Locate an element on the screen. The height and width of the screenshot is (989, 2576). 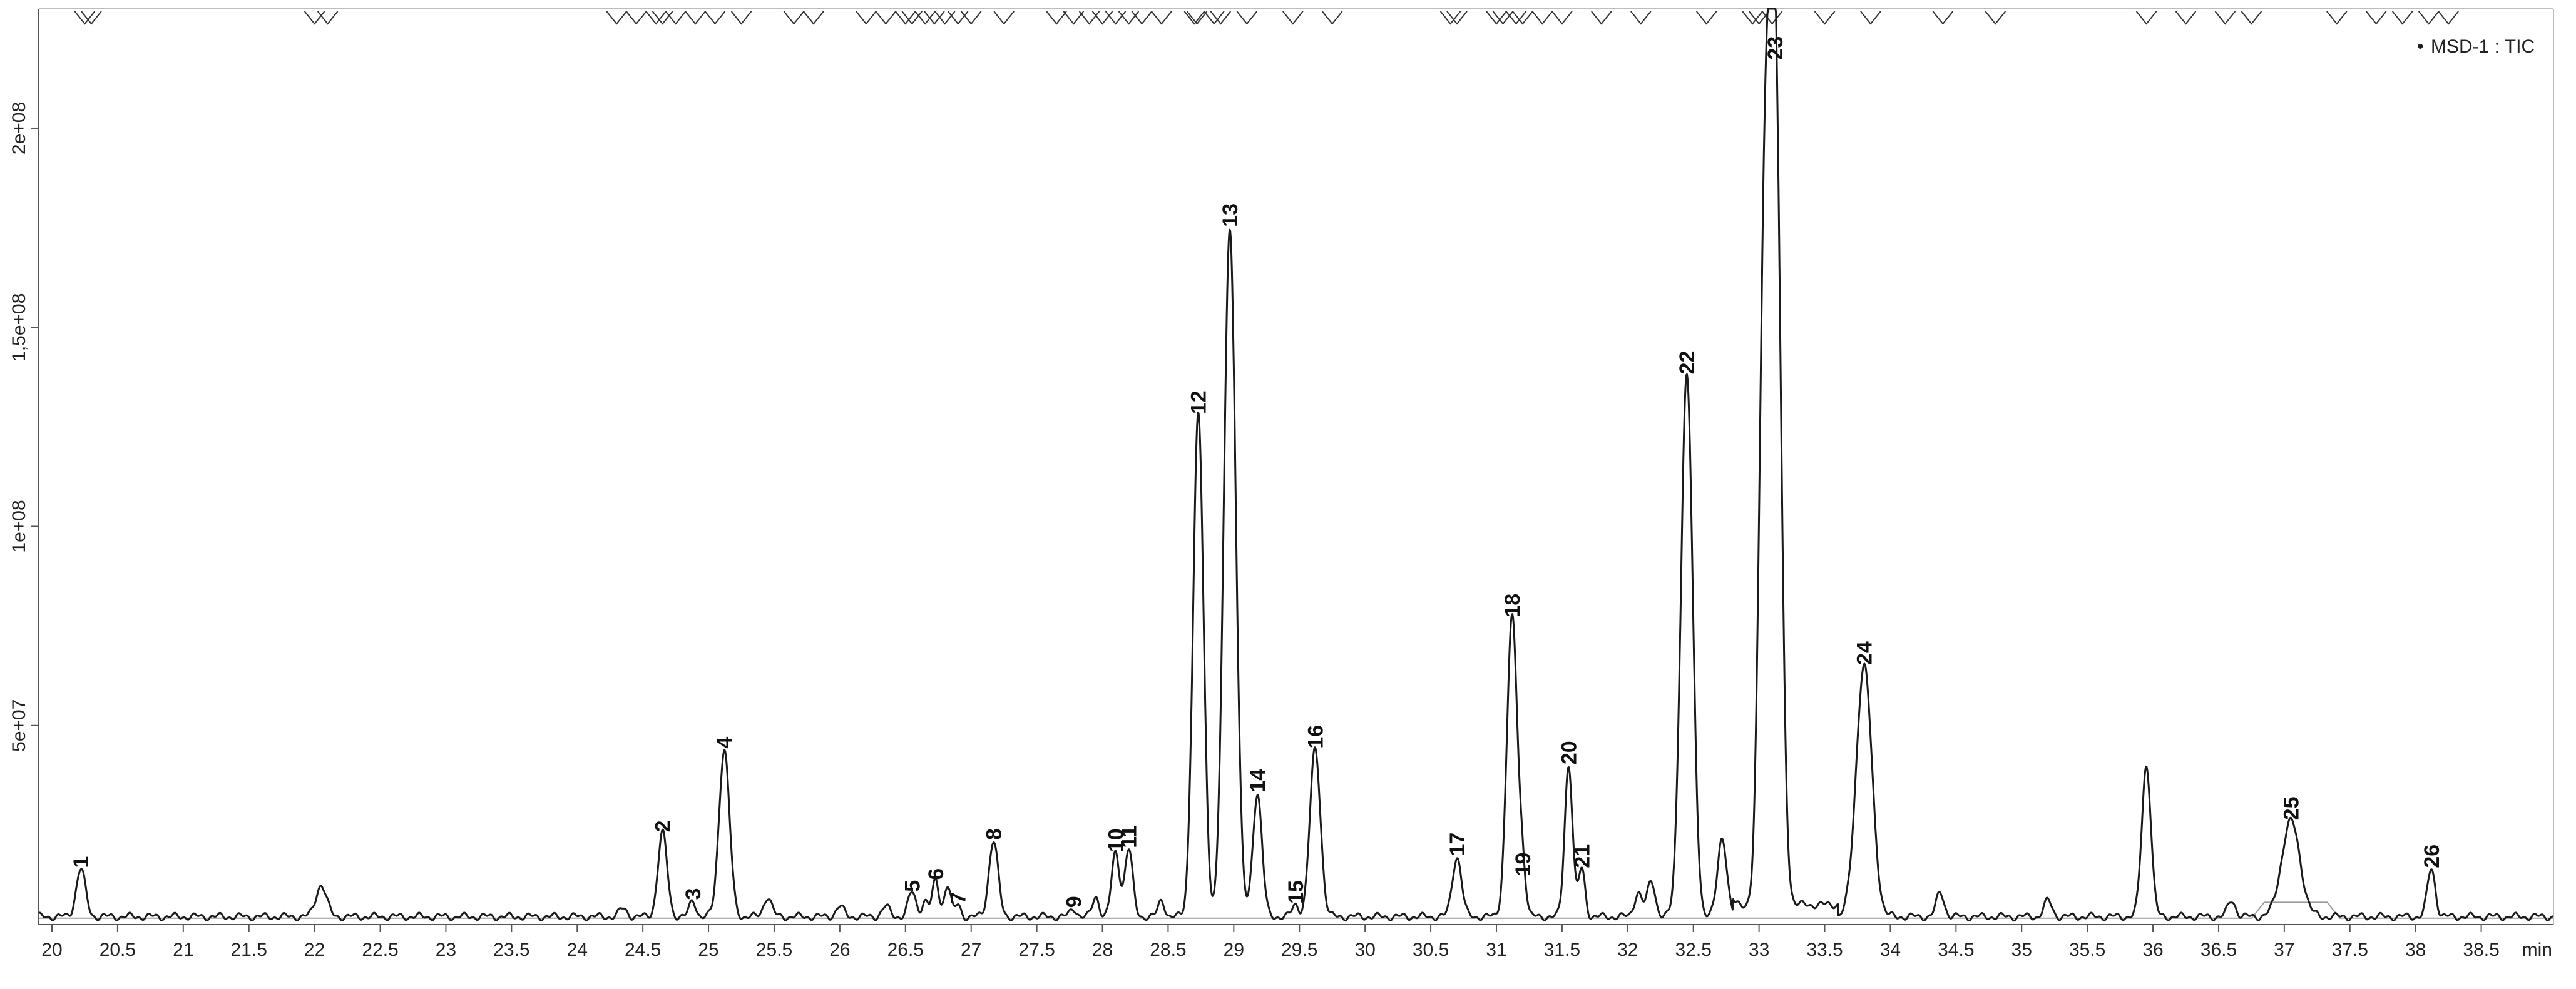
peak-label: 7 is located at coordinates (959, 898).